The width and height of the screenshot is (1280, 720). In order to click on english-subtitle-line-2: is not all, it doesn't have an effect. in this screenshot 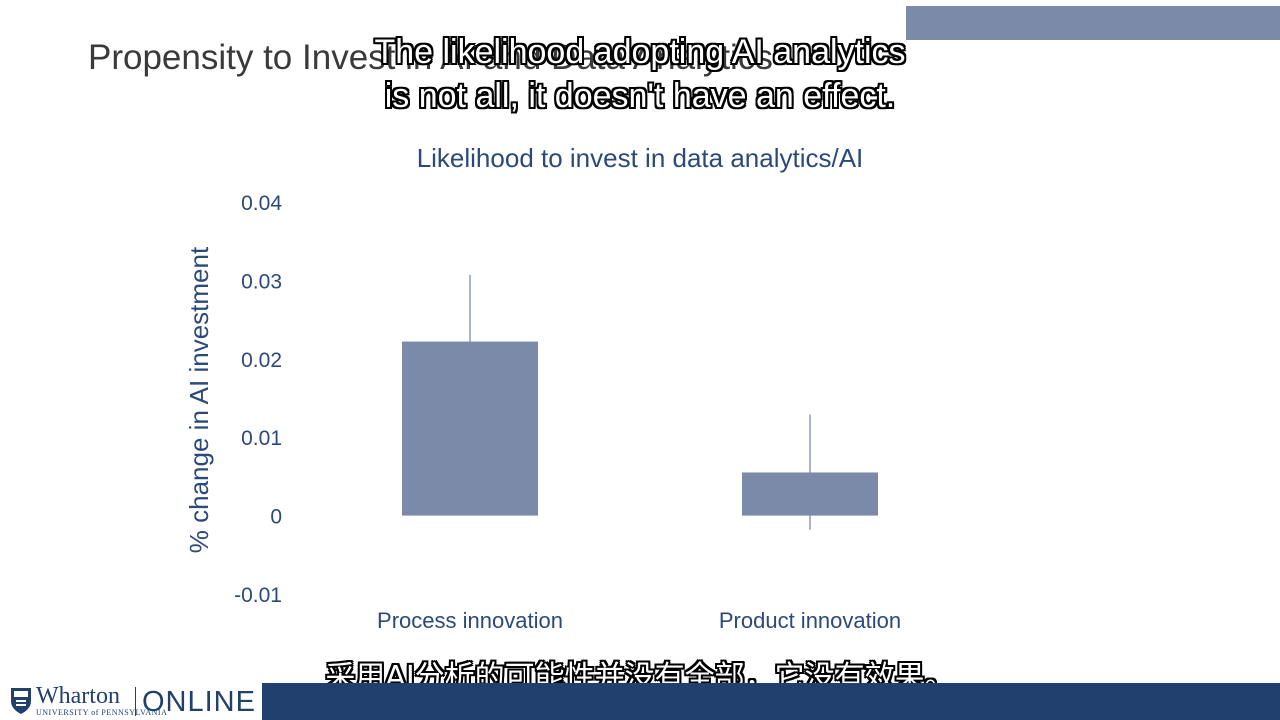, I will do `click(640, 96)`.